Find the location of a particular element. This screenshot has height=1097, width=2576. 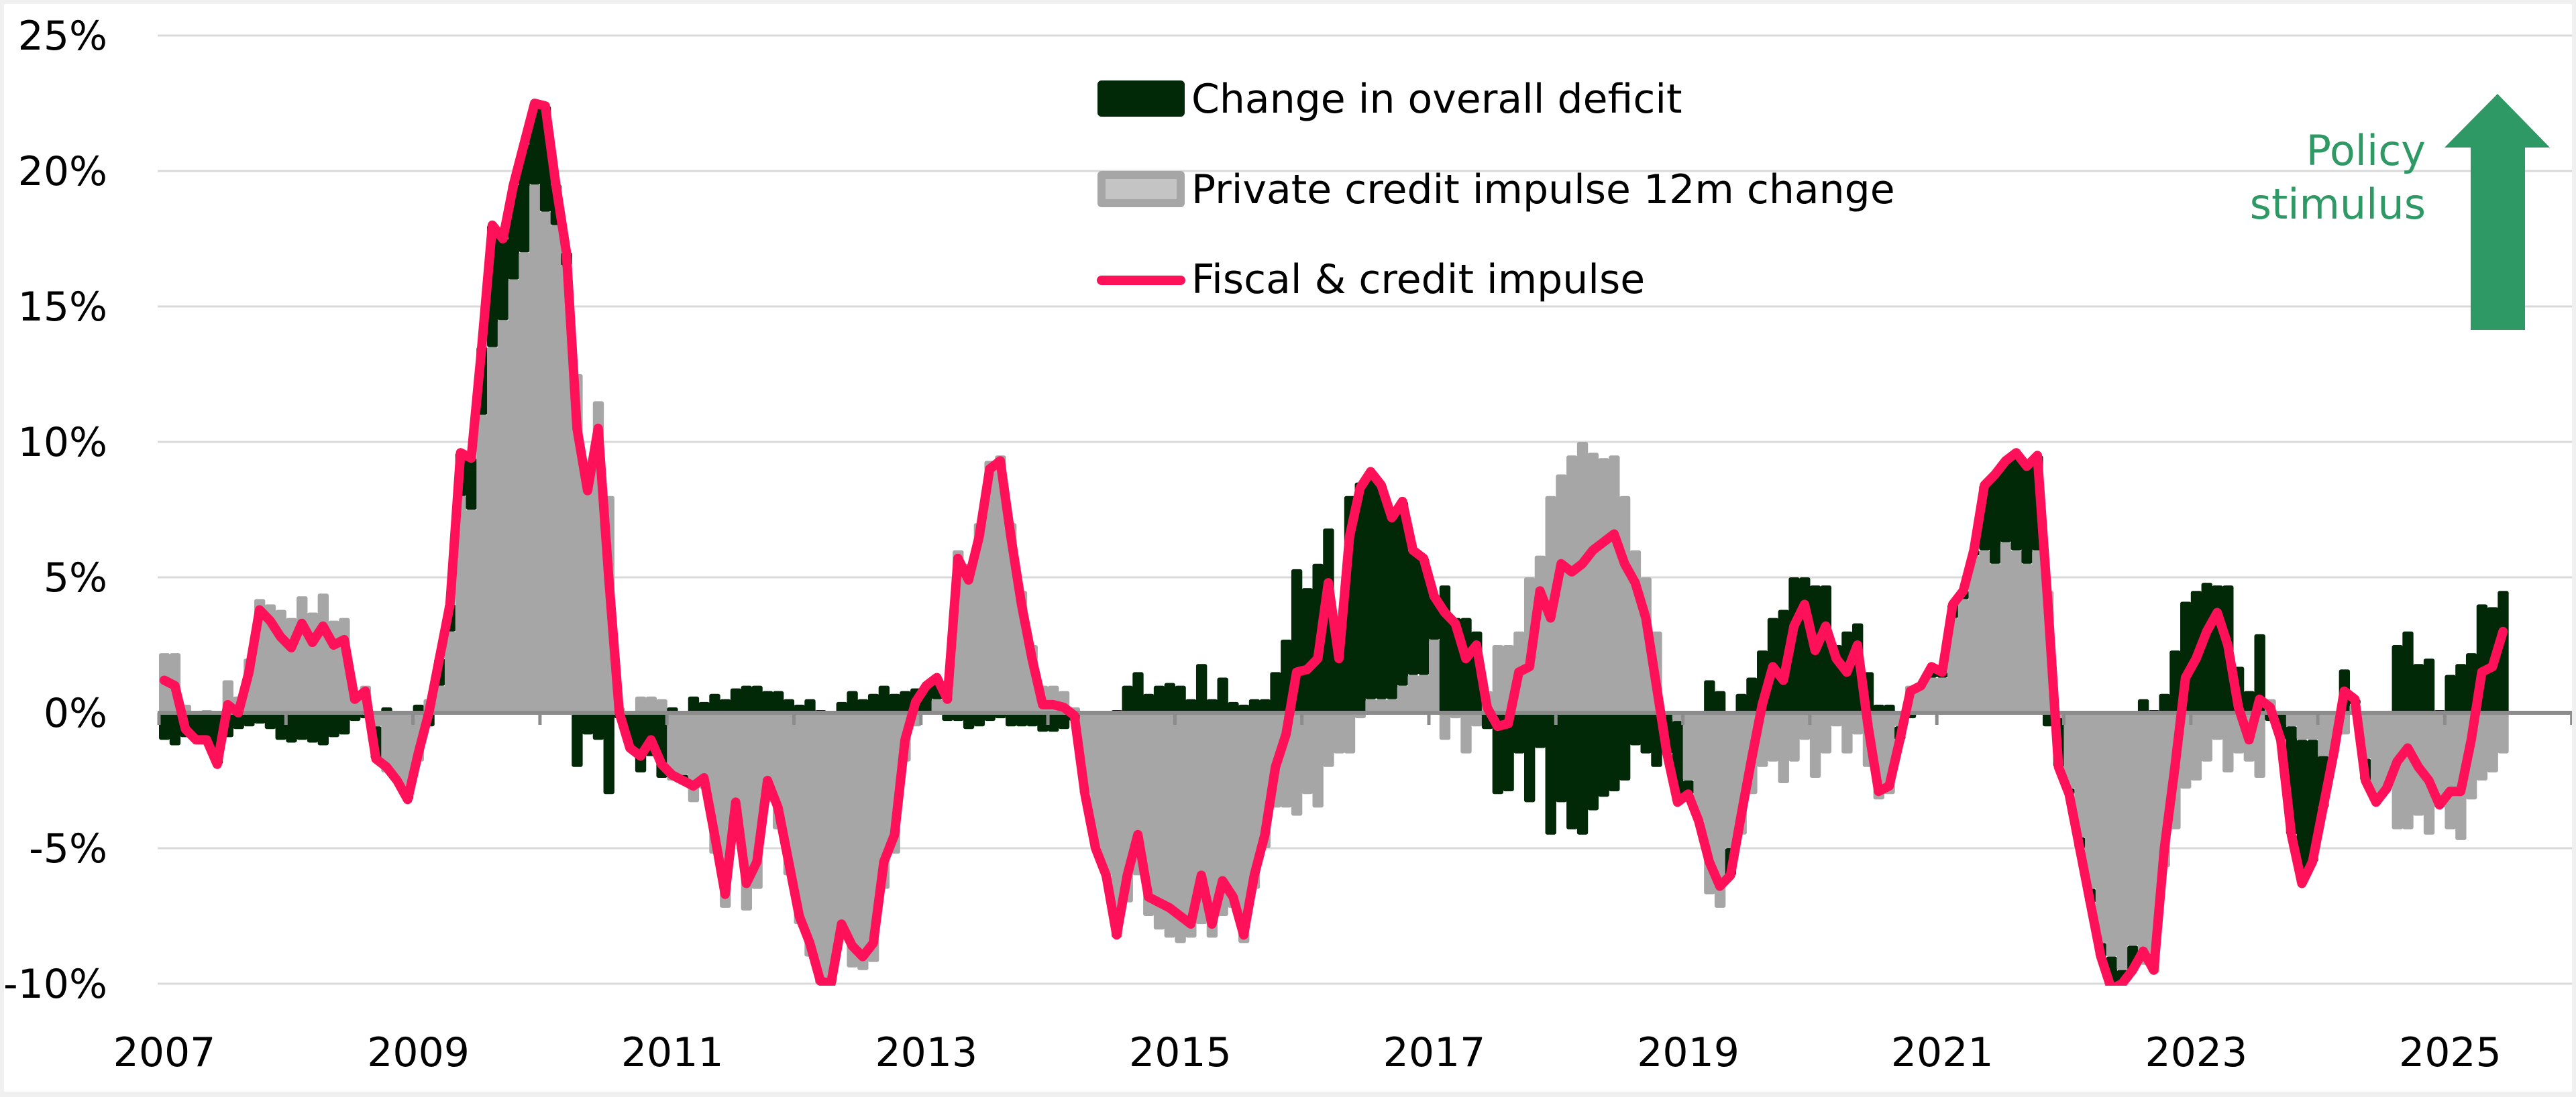

y-tick-label: 5% is located at coordinates (75, 578).